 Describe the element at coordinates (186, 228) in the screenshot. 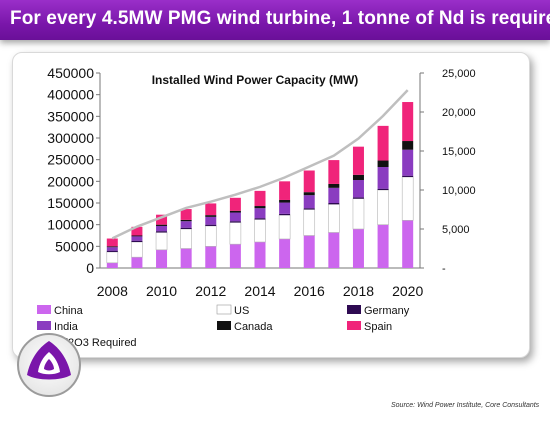

I see `bar-germany-2011` at that location.